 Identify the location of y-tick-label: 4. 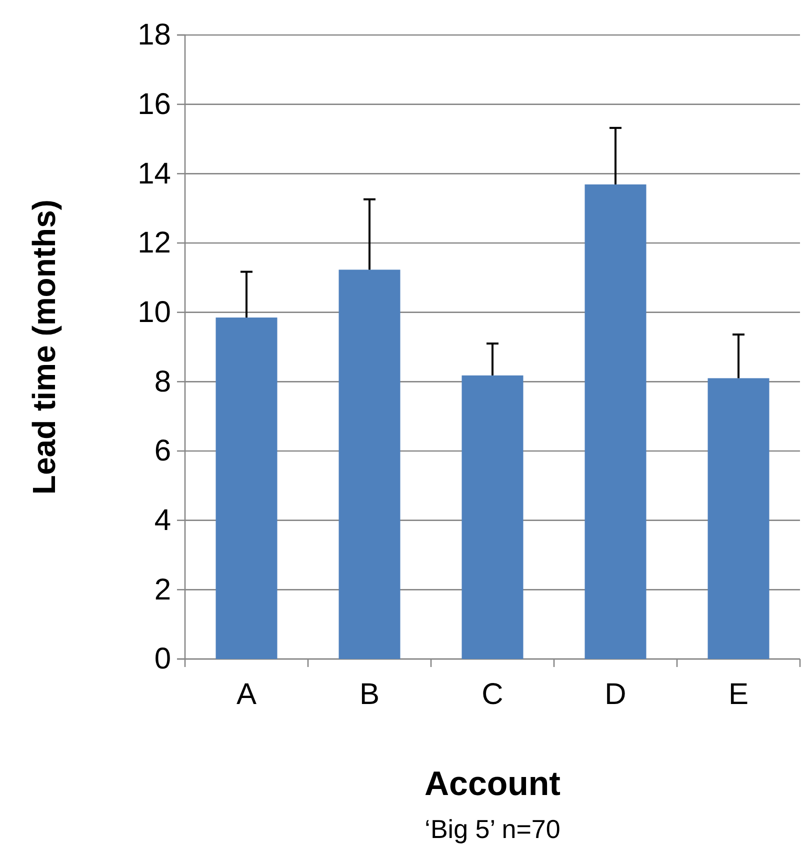
(162, 520).